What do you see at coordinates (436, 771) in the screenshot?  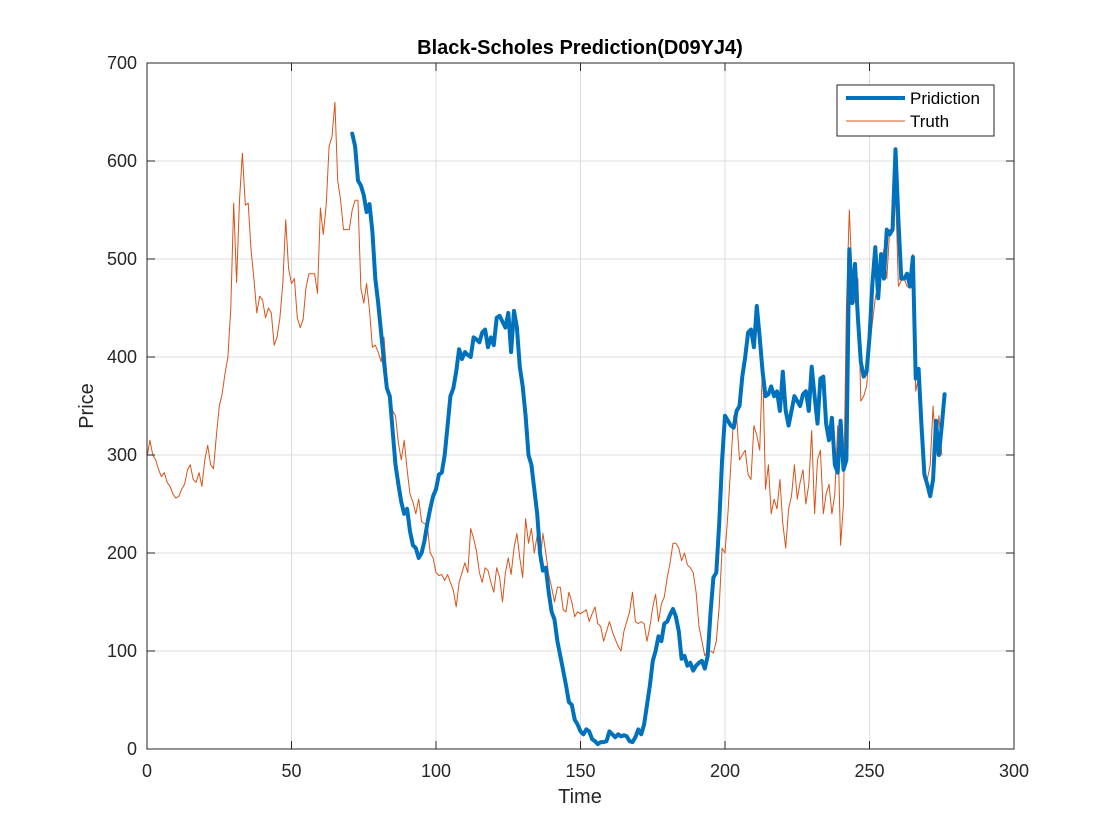 I see `x-tick-label: 100` at bounding box center [436, 771].